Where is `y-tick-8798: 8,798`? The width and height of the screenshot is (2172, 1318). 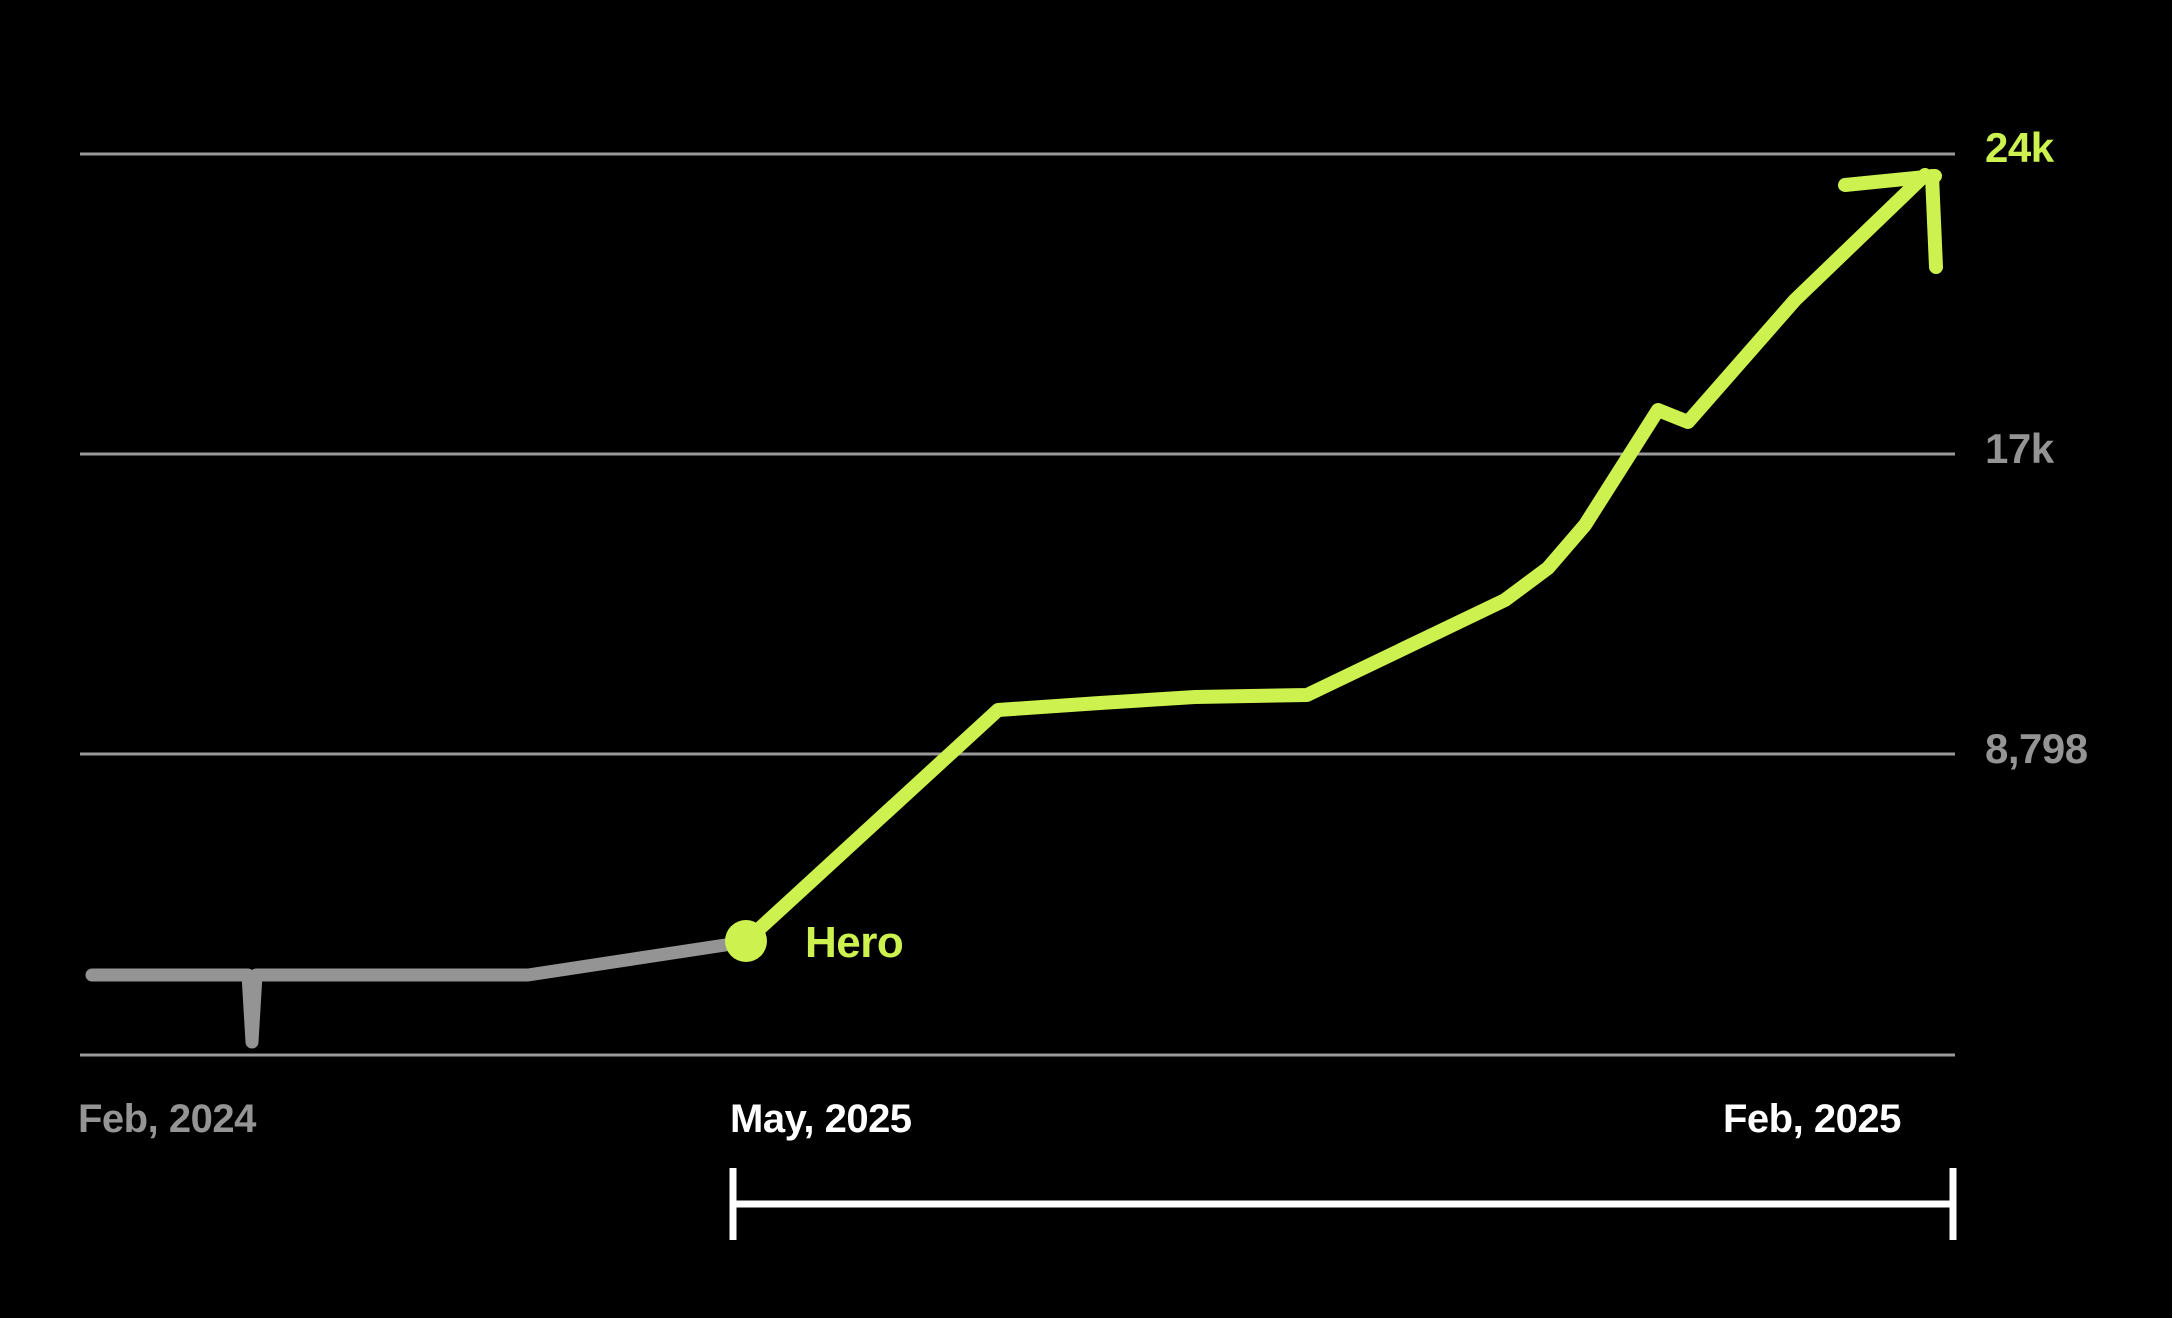 y-tick-8798: 8,798 is located at coordinates (2036, 748).